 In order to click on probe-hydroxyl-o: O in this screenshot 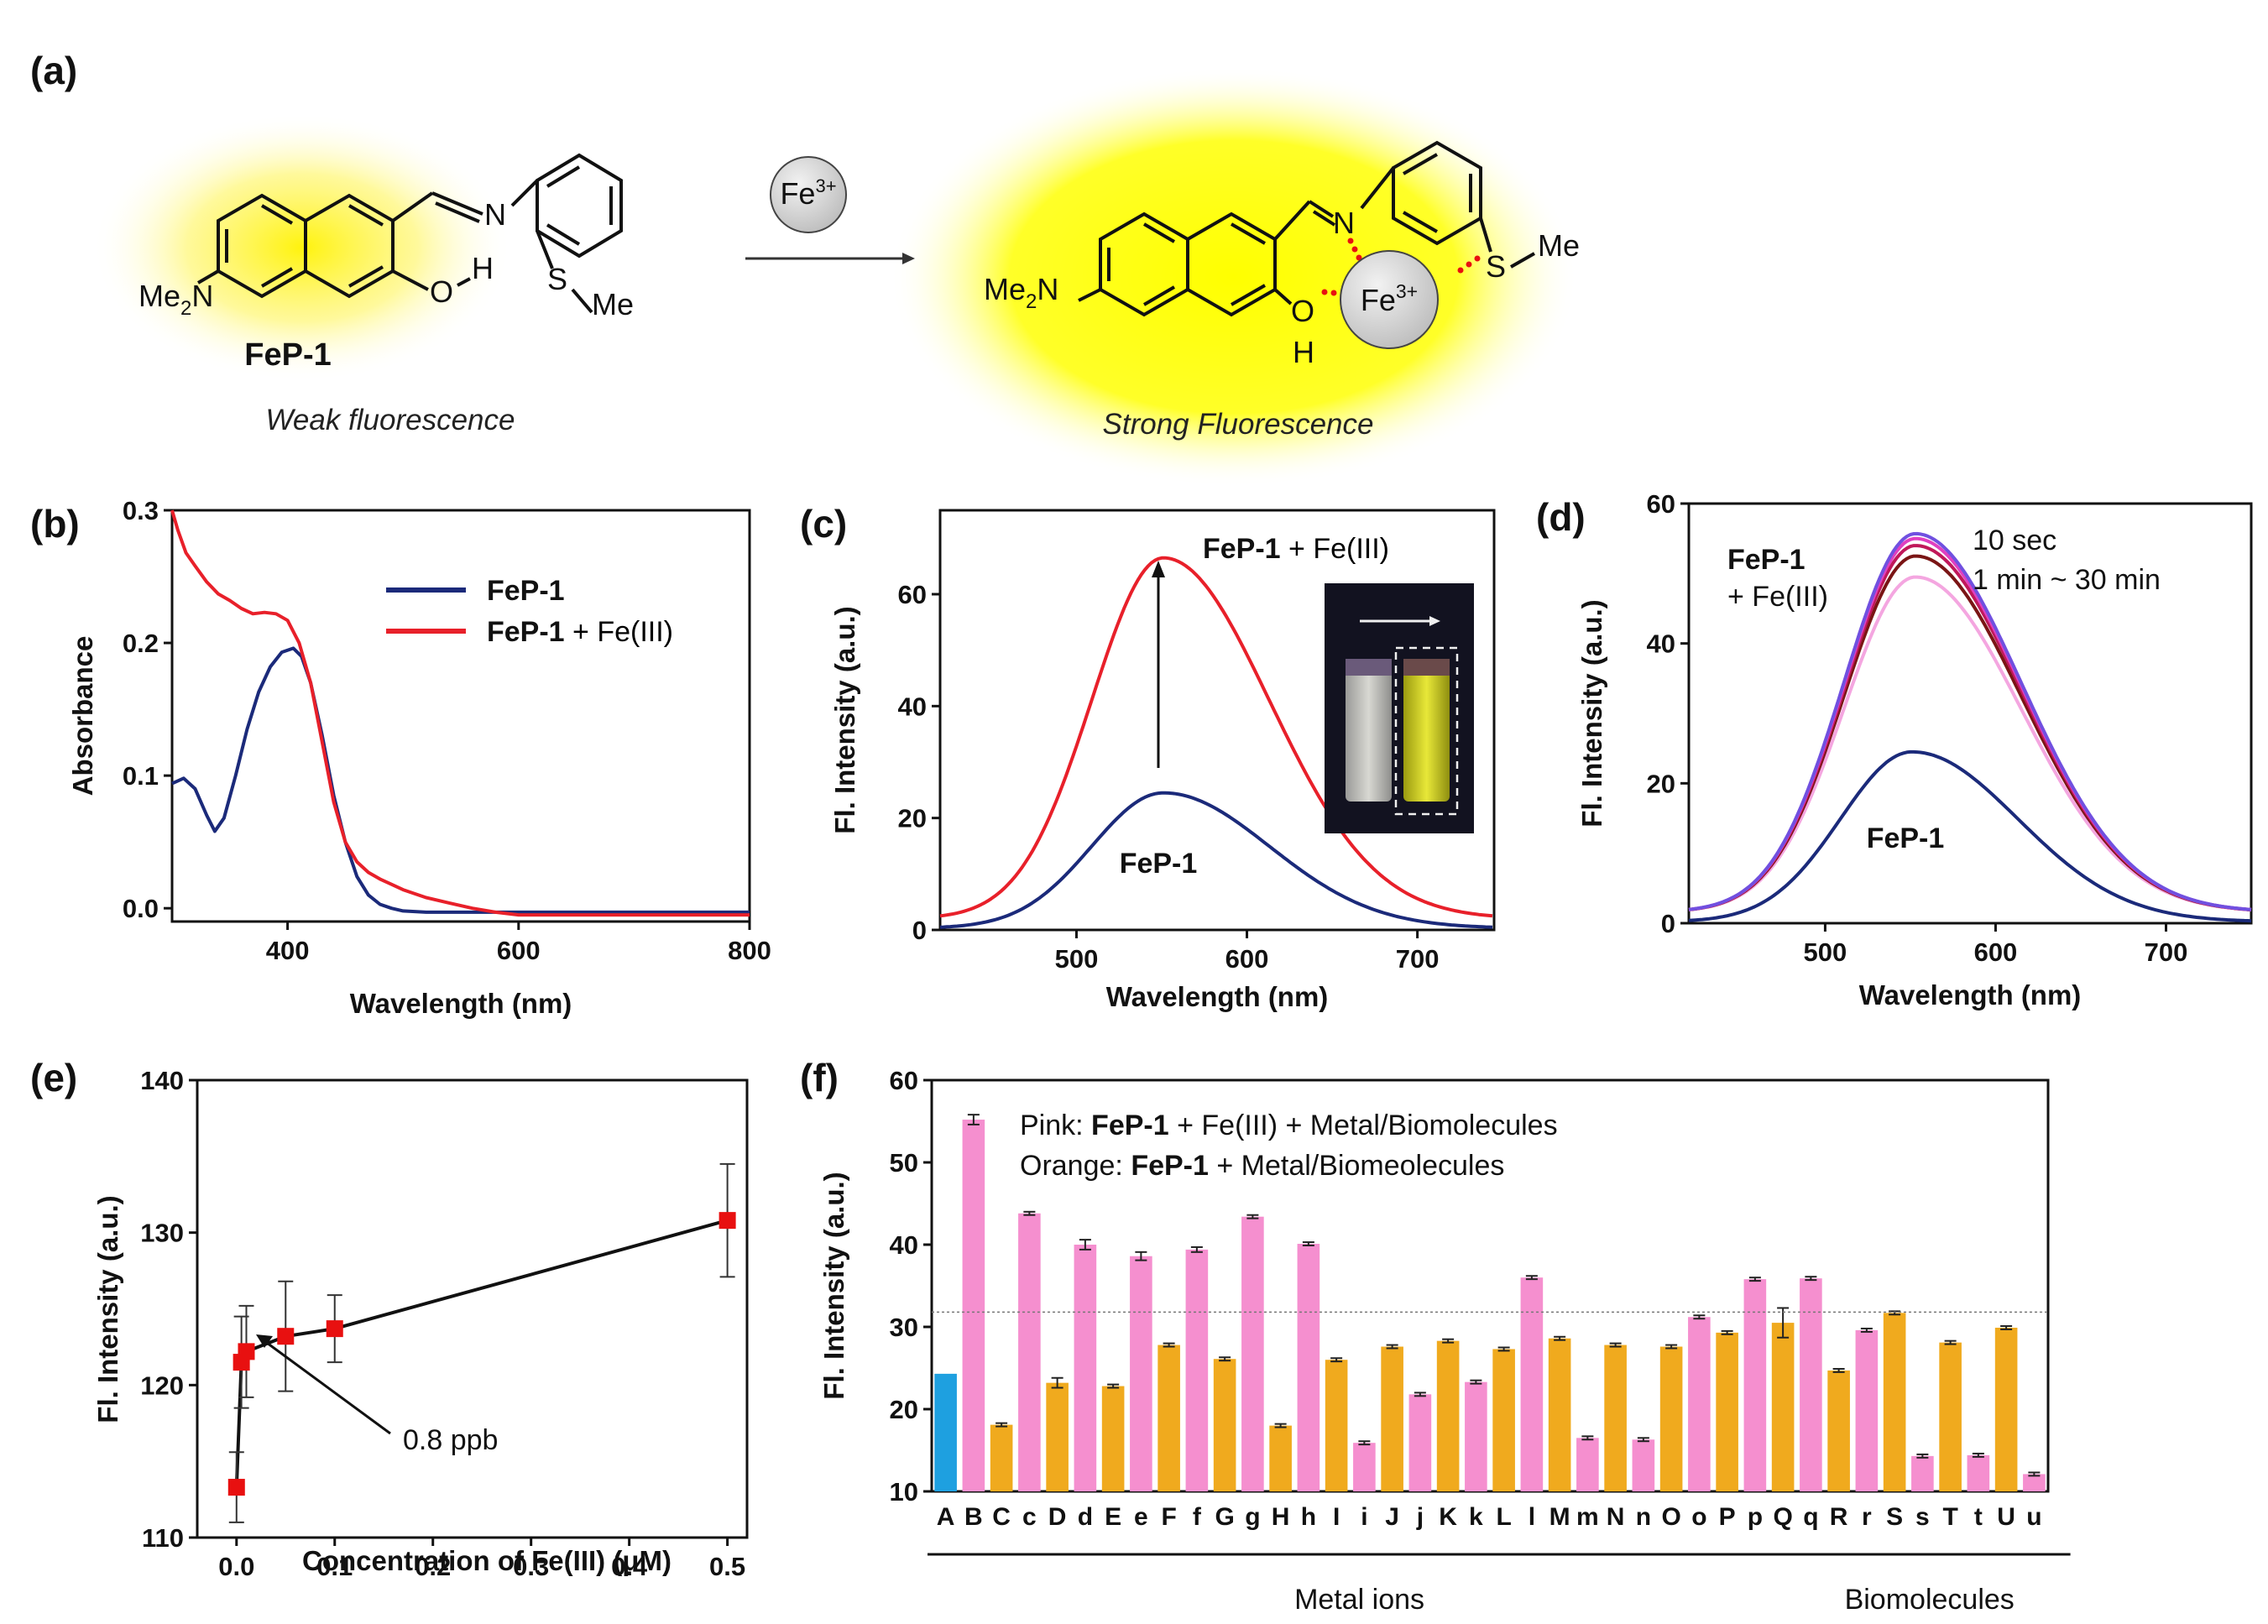, I will do `click(441, 291)`.